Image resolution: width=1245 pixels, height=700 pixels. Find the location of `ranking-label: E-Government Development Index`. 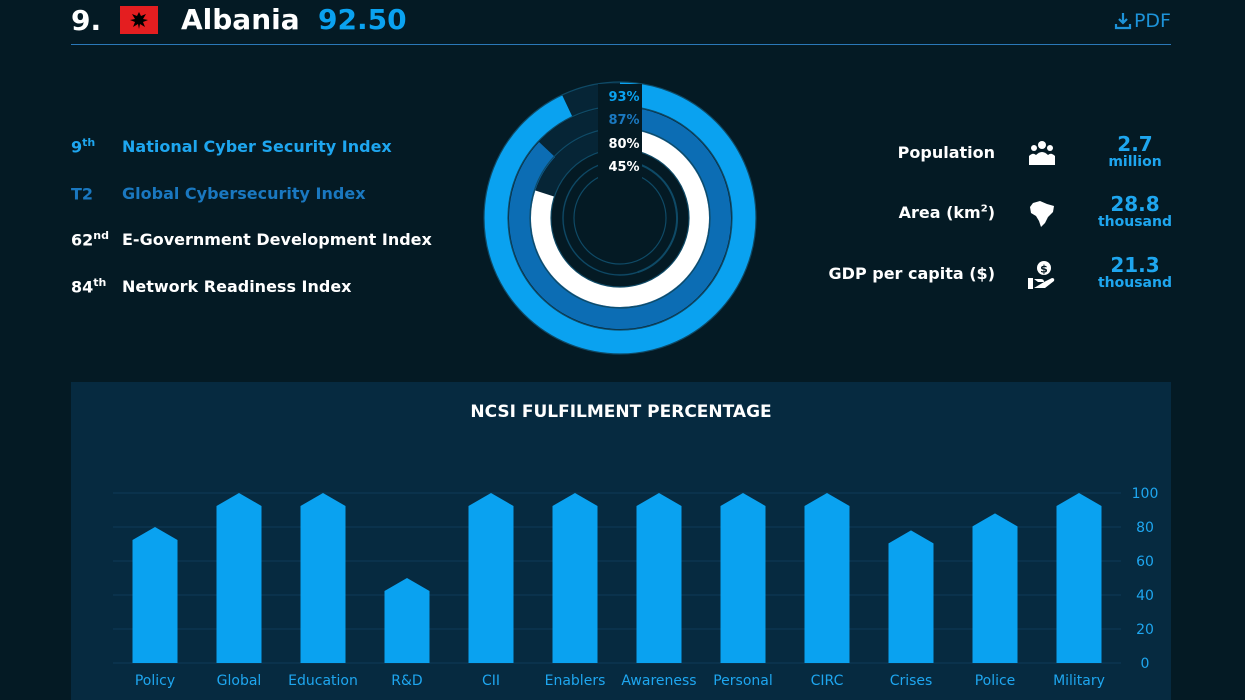

ranking-label: E-Government Development Index is located at coordinates (277, 239).